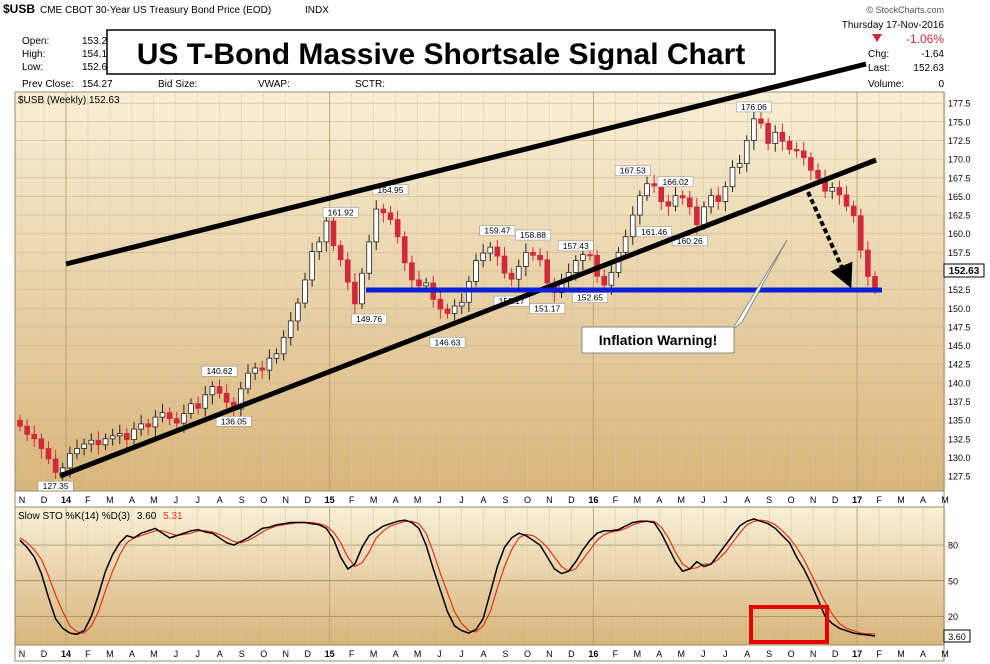  Describe the element at coordinates (658, 340) in the screenshot. I see `callout-box` at that location.